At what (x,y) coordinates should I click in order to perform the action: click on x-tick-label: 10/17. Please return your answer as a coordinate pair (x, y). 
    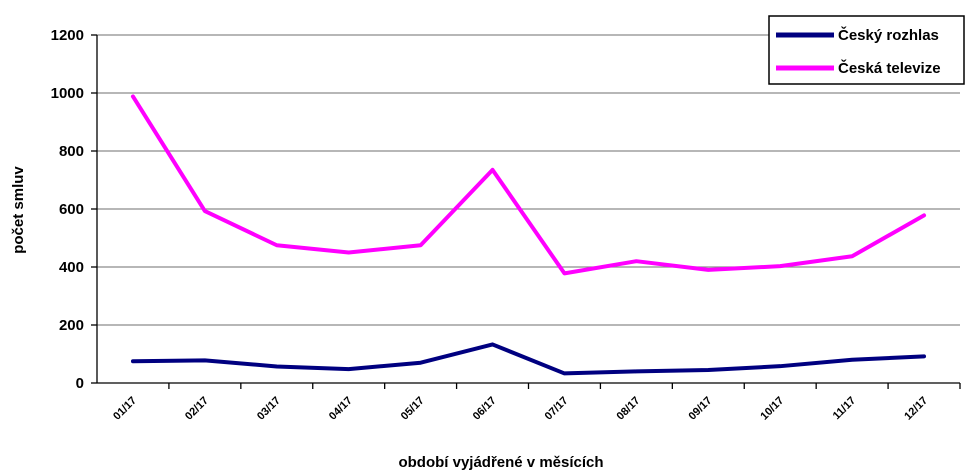
    Looking at the image, I should click on (772, 409).